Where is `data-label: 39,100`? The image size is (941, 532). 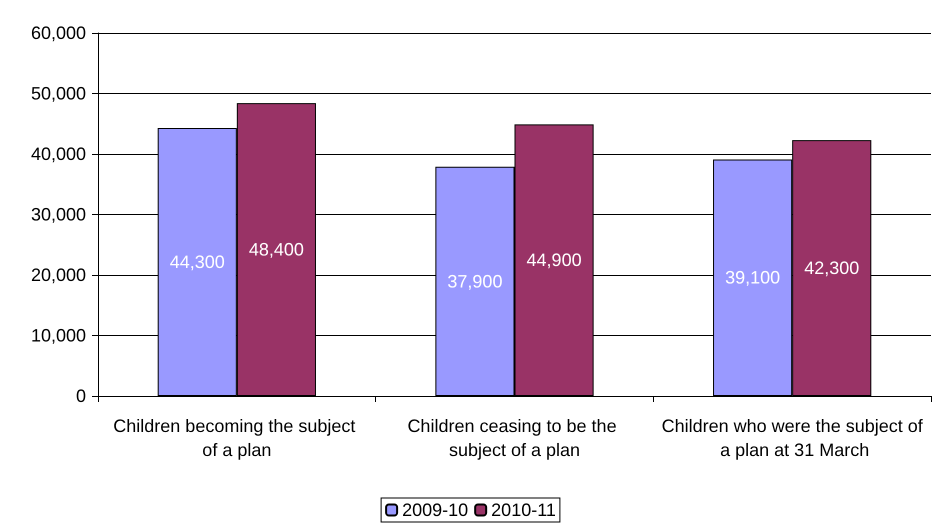
data-label: 39,100 is located at coordinates (752, 278).